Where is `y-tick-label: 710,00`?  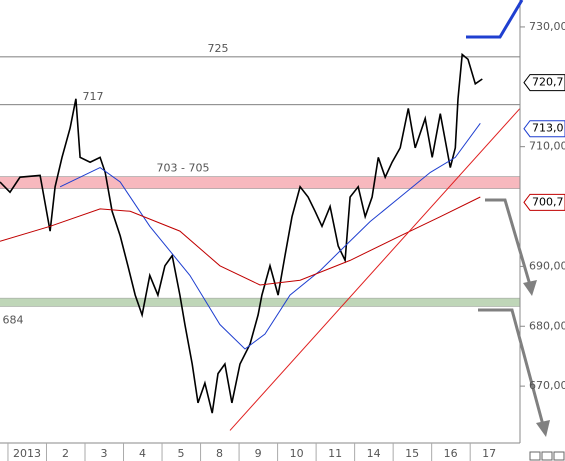 y-tick-label: 710,00 is located at coordinates (547, 146).